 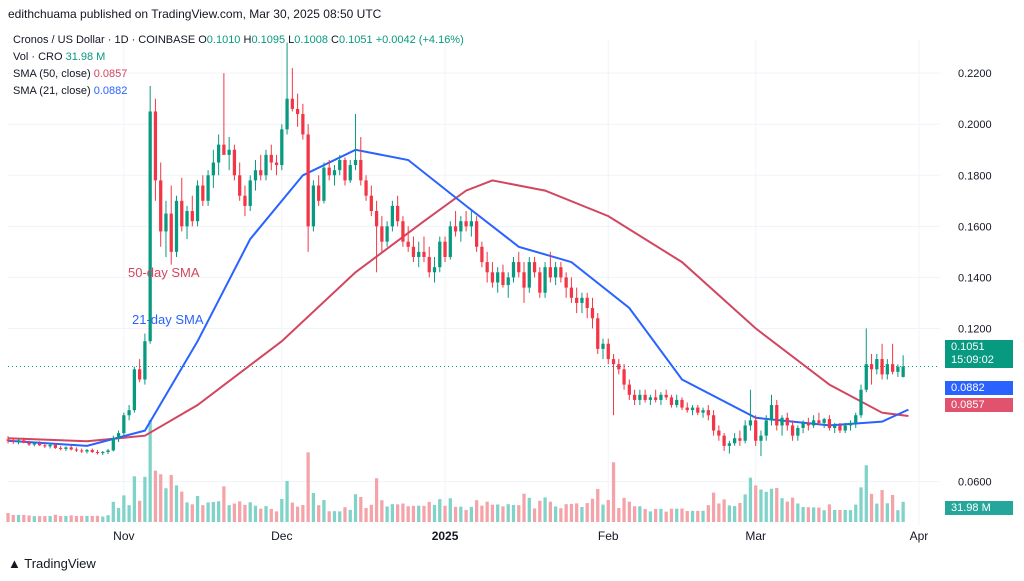 What do you see at coordinates (975, 176) in the screenshot?
I see `y-tick-label: 0.1800` at bounding box center [975, 176].